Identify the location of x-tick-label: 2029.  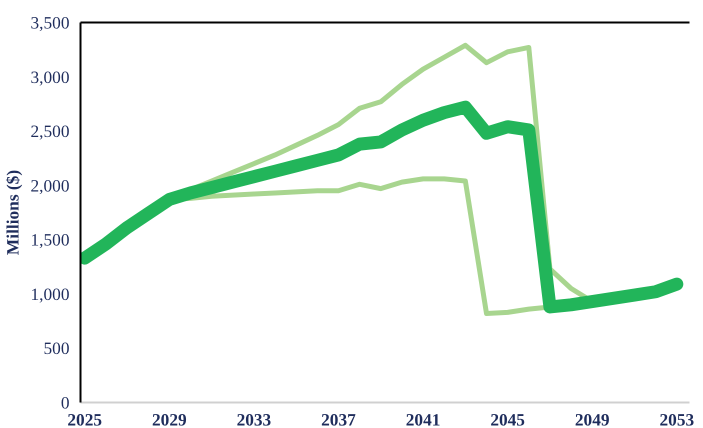
(169, 419).